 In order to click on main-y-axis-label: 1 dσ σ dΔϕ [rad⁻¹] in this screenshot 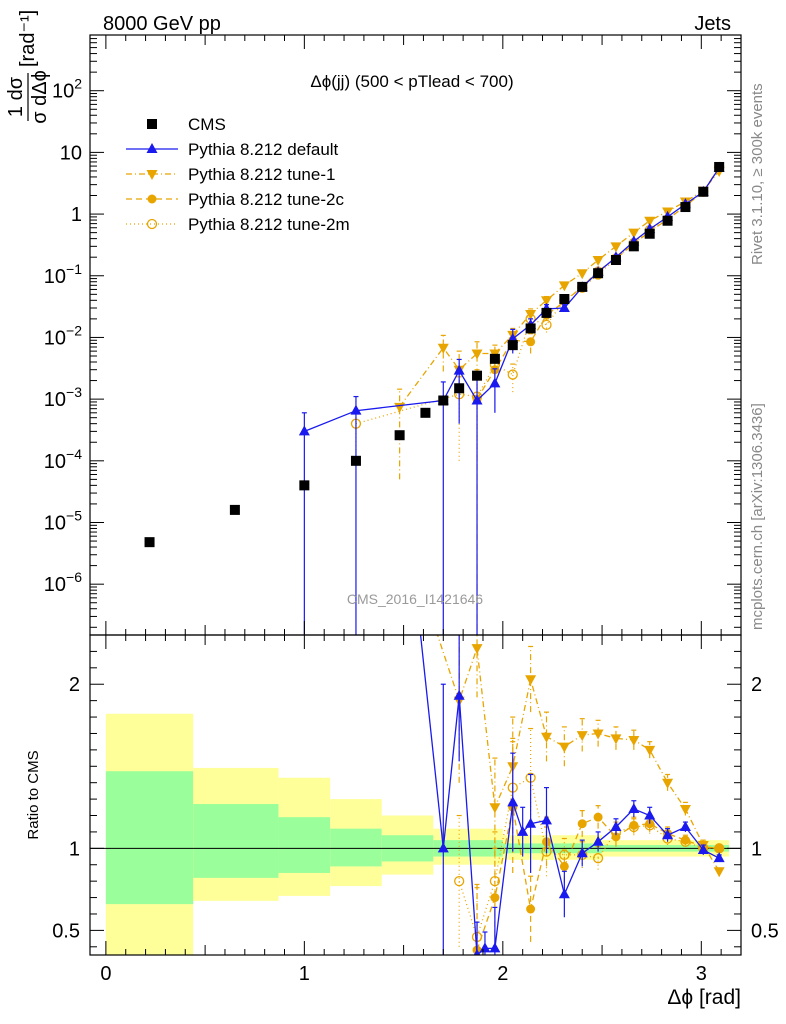, I will do `click(28, 67)`.